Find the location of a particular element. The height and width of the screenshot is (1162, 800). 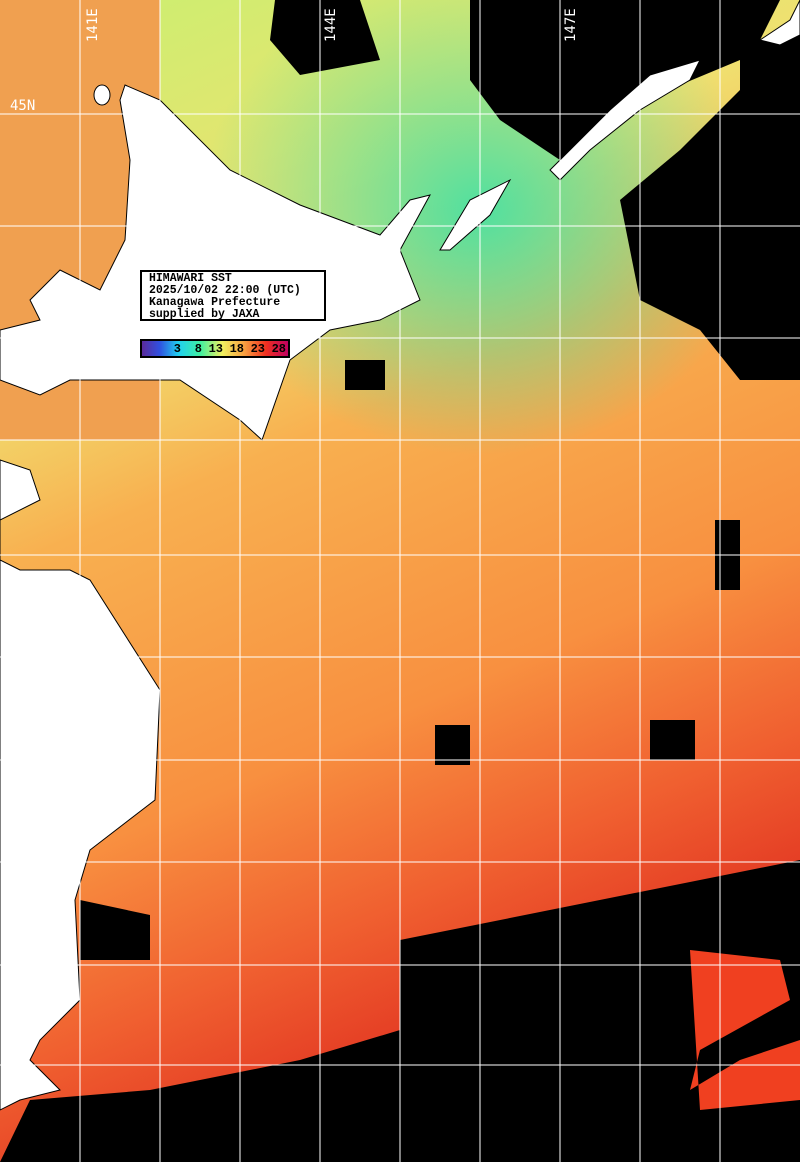

lat-label-45n: 45N is located at coordinates (22, 106).